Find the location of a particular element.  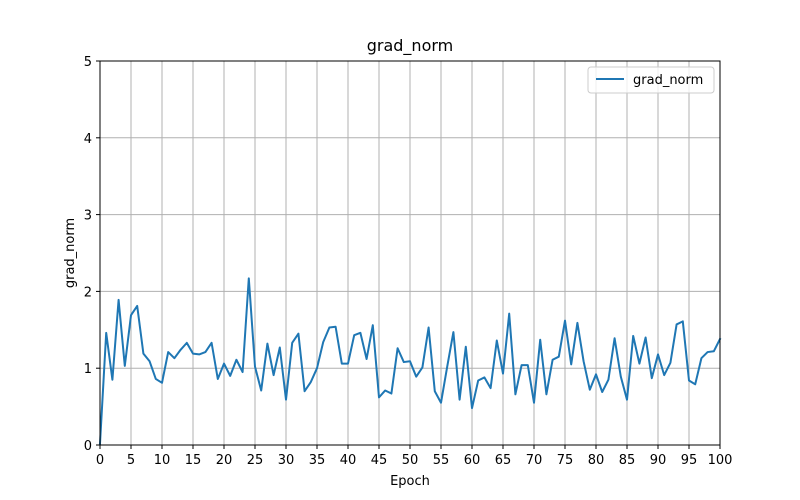

x-tick-label: 55 is located at coordinates (441, 460).